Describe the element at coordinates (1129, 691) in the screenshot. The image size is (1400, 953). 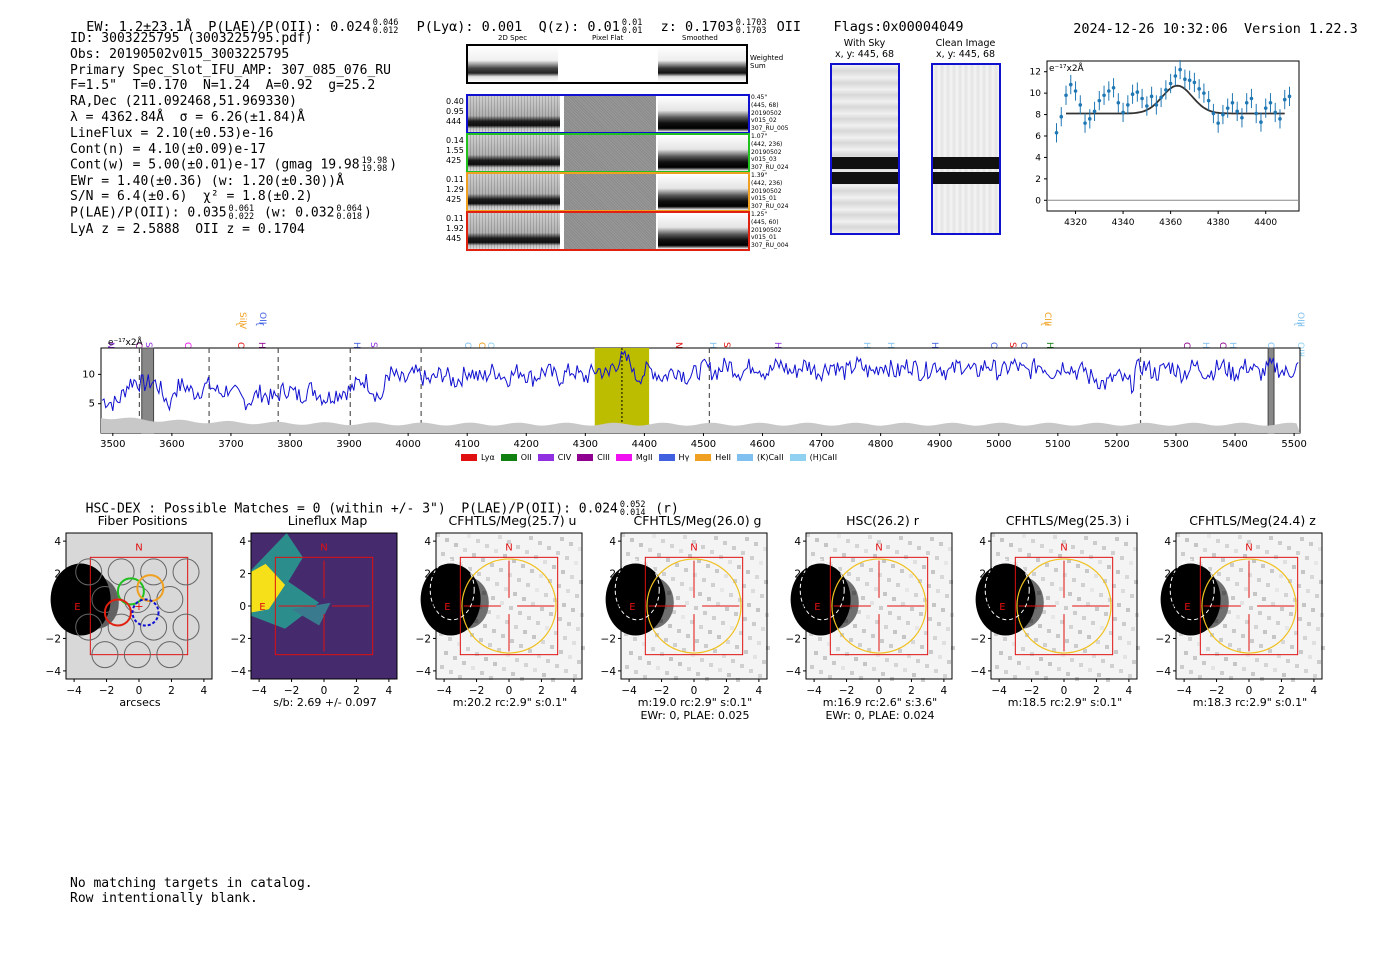
I see `panel-xtick-label: 4` at that location.